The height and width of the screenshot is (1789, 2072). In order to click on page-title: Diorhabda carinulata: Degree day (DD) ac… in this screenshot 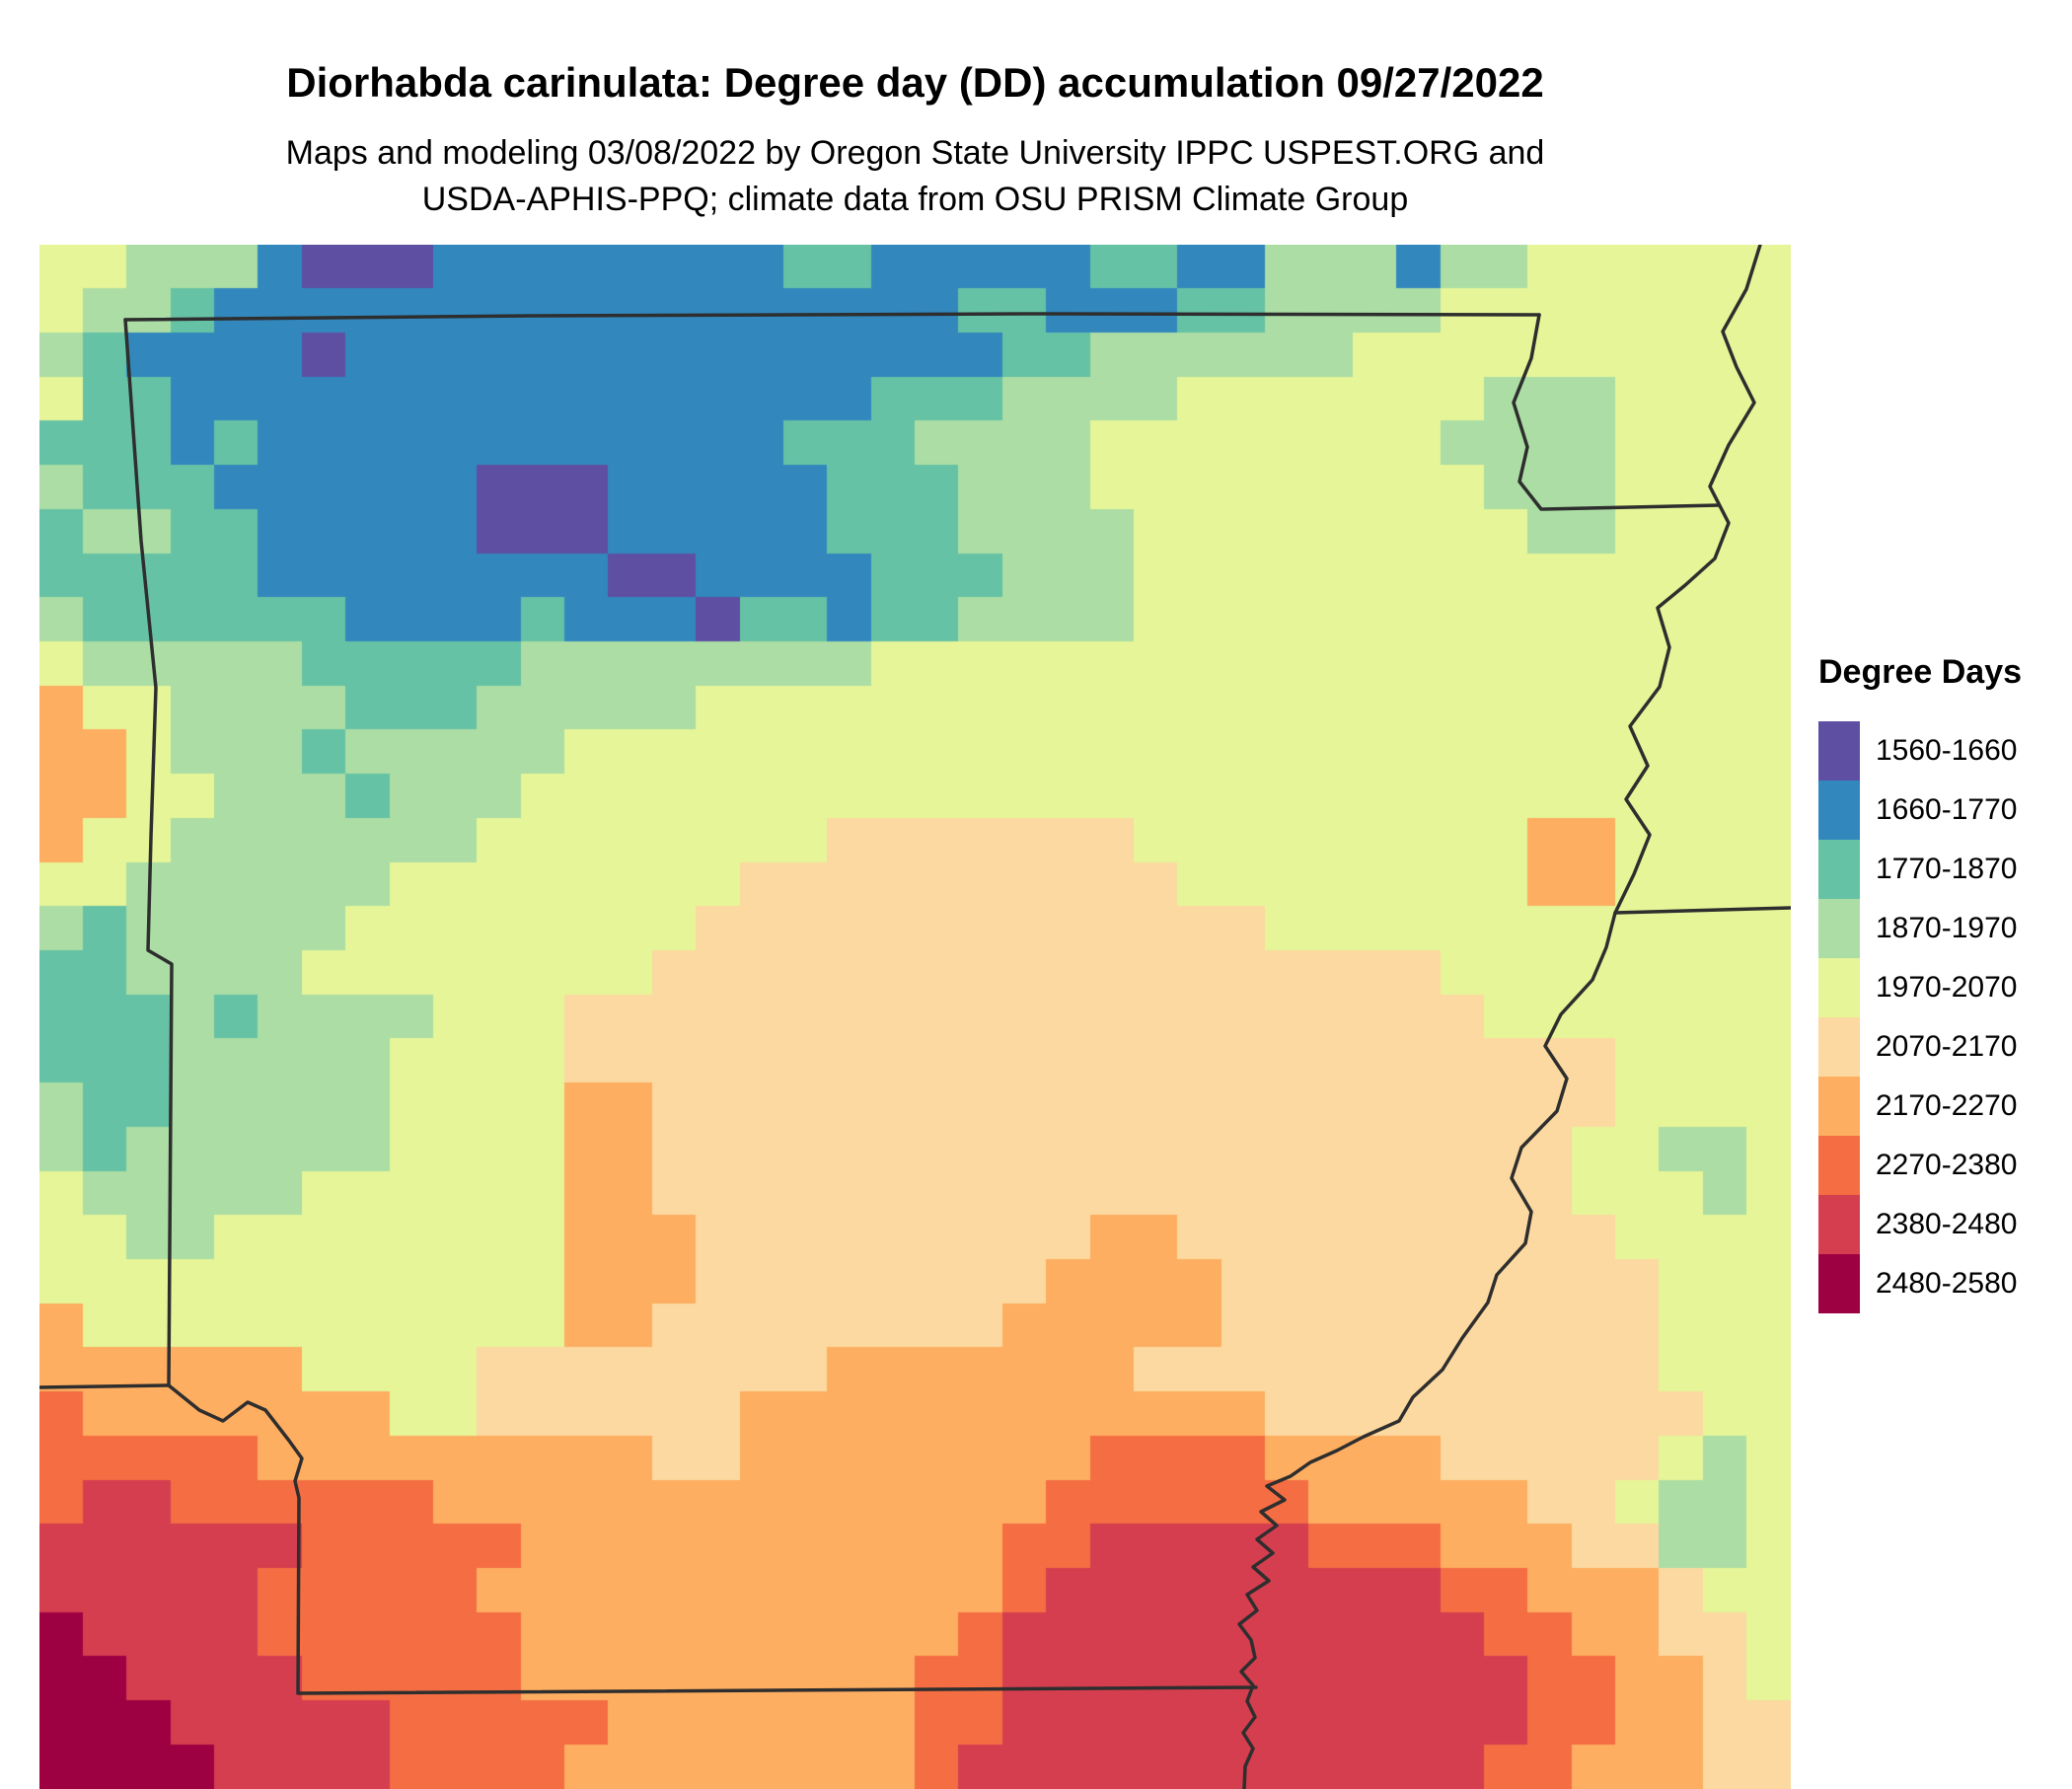, I will do `click(915, 82)`.